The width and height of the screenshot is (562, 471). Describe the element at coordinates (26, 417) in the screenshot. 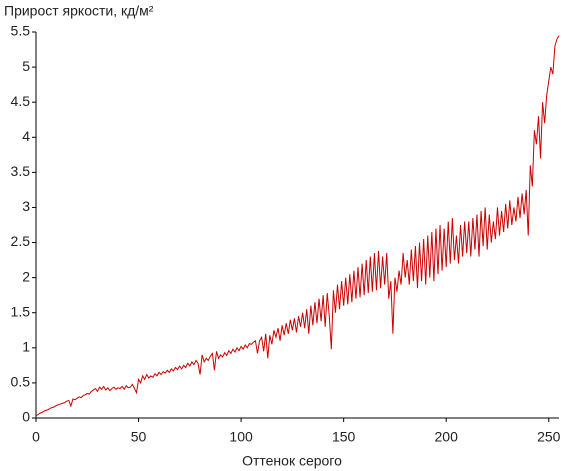

I see `y-tick-label: 0` at that location.